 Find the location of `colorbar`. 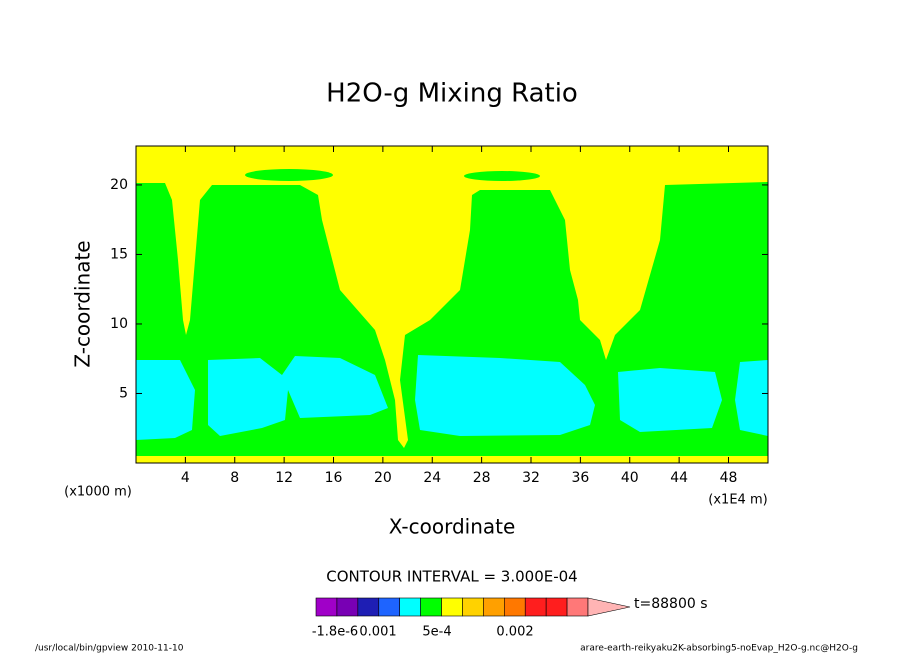

colorbar is located at coordinates (473, 607).